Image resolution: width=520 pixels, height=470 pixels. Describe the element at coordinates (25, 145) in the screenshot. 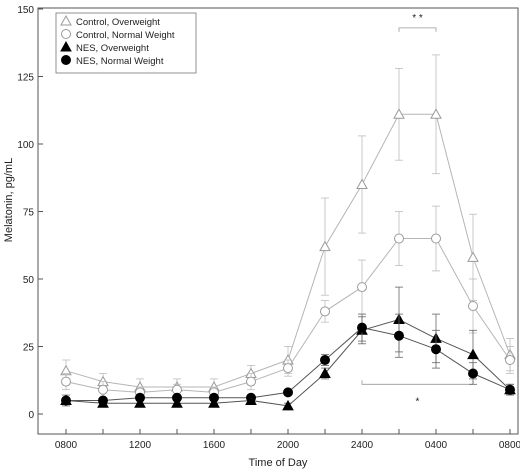

I see `y-tick-label: 100` at that location.